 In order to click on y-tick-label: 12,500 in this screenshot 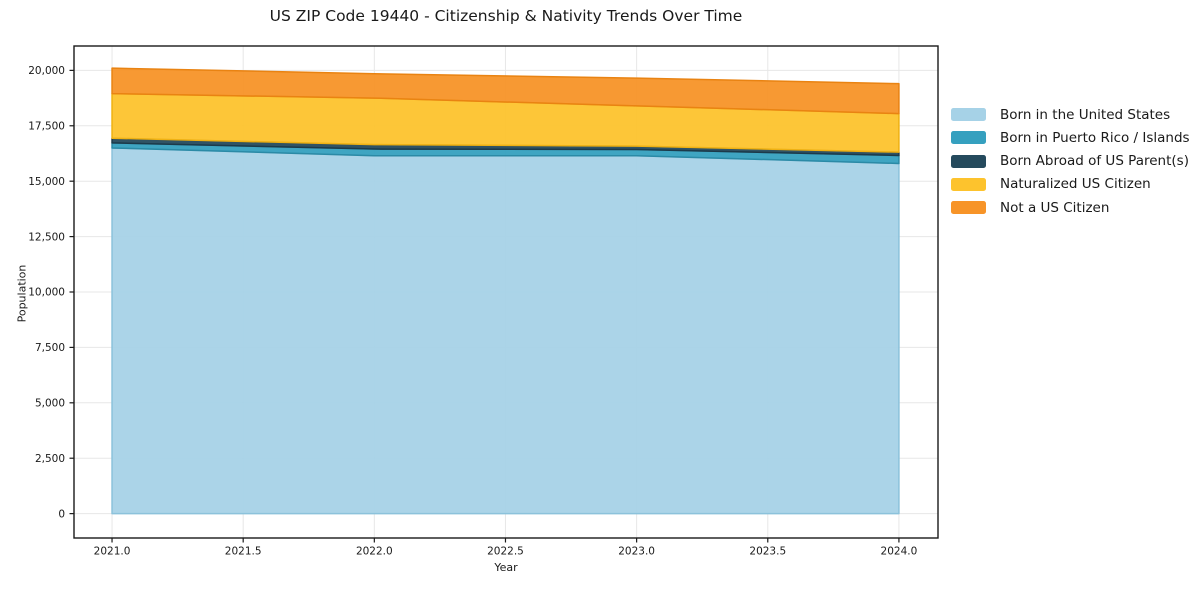, I will do `click(46, 237)`.